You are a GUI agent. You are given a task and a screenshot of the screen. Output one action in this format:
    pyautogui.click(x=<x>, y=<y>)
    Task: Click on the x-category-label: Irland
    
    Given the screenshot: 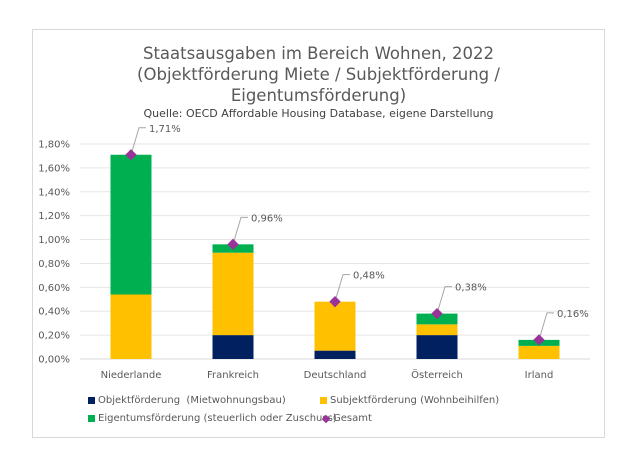 What is the action you would take?
    pyautogui.click(x=539, y=375)
    